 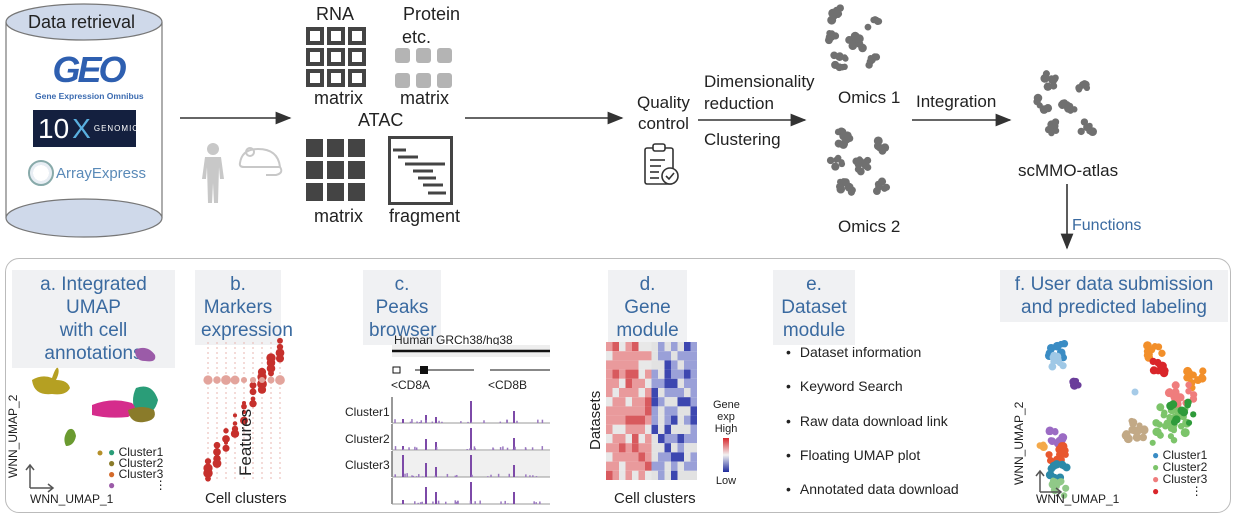 I want to click on gene-label-cd8a: <CD8A, so click(x=411, y=385).